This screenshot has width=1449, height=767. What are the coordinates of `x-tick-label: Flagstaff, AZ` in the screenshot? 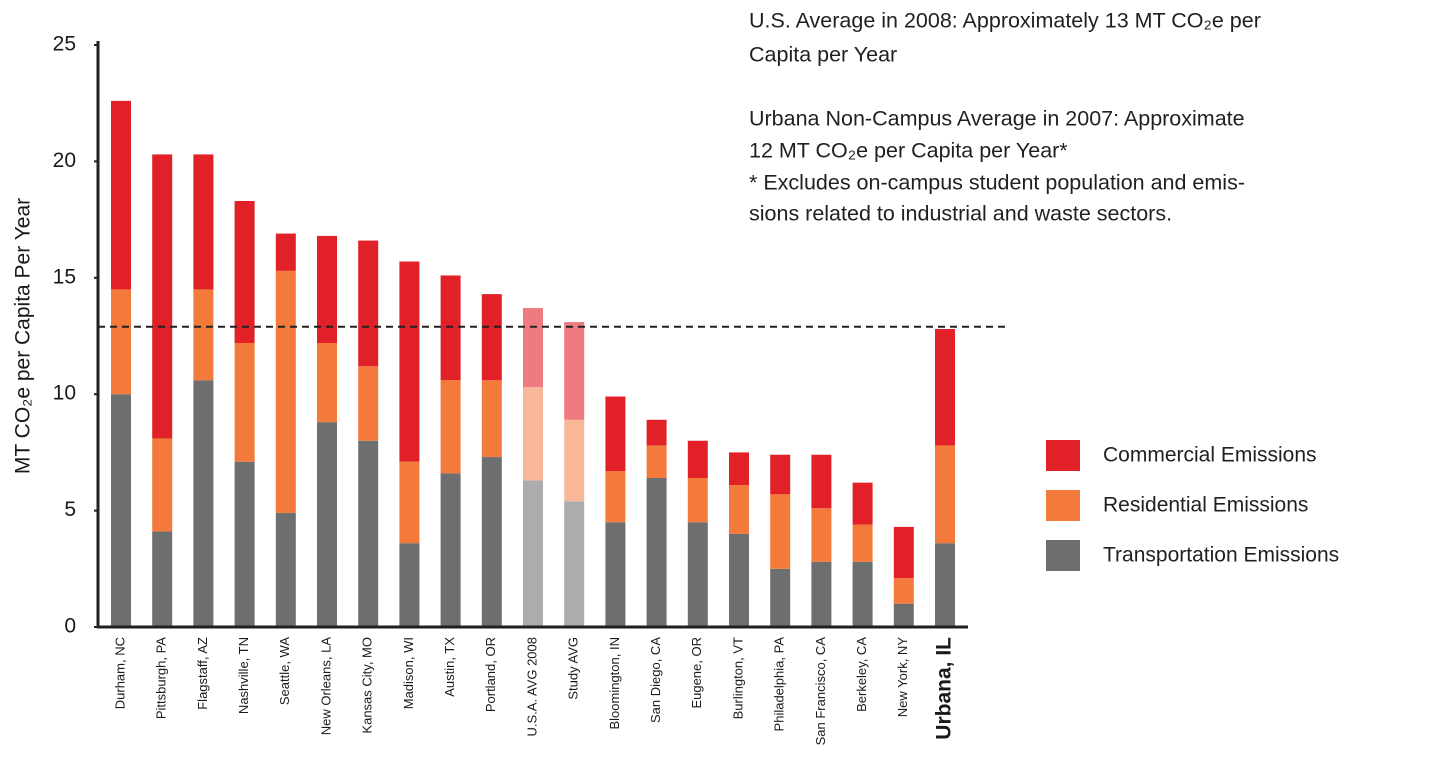 It's located at (202, 673).